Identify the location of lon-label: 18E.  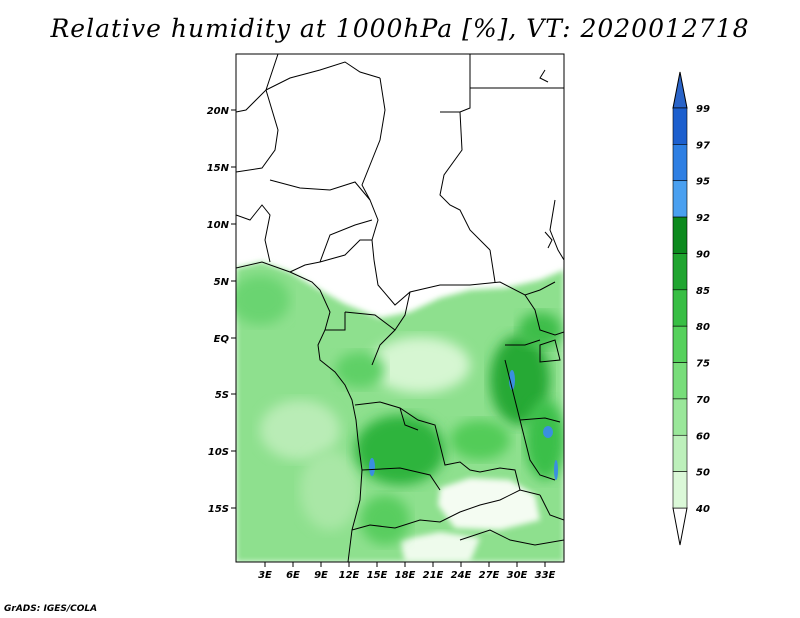
(405, 575).